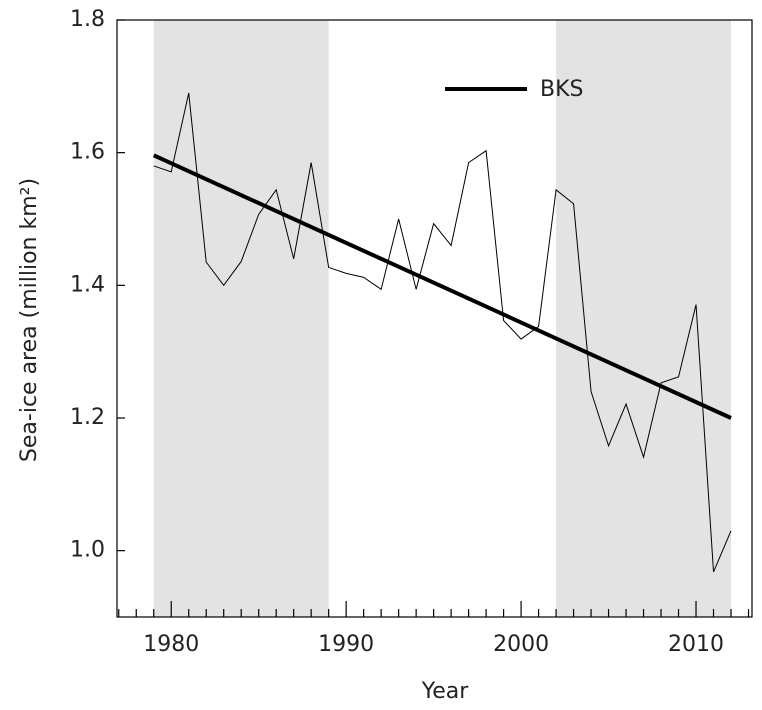  Describe the element at coordinates (87, 152) in the screenshot. I see `y-tick-label: 1.6` at that location.